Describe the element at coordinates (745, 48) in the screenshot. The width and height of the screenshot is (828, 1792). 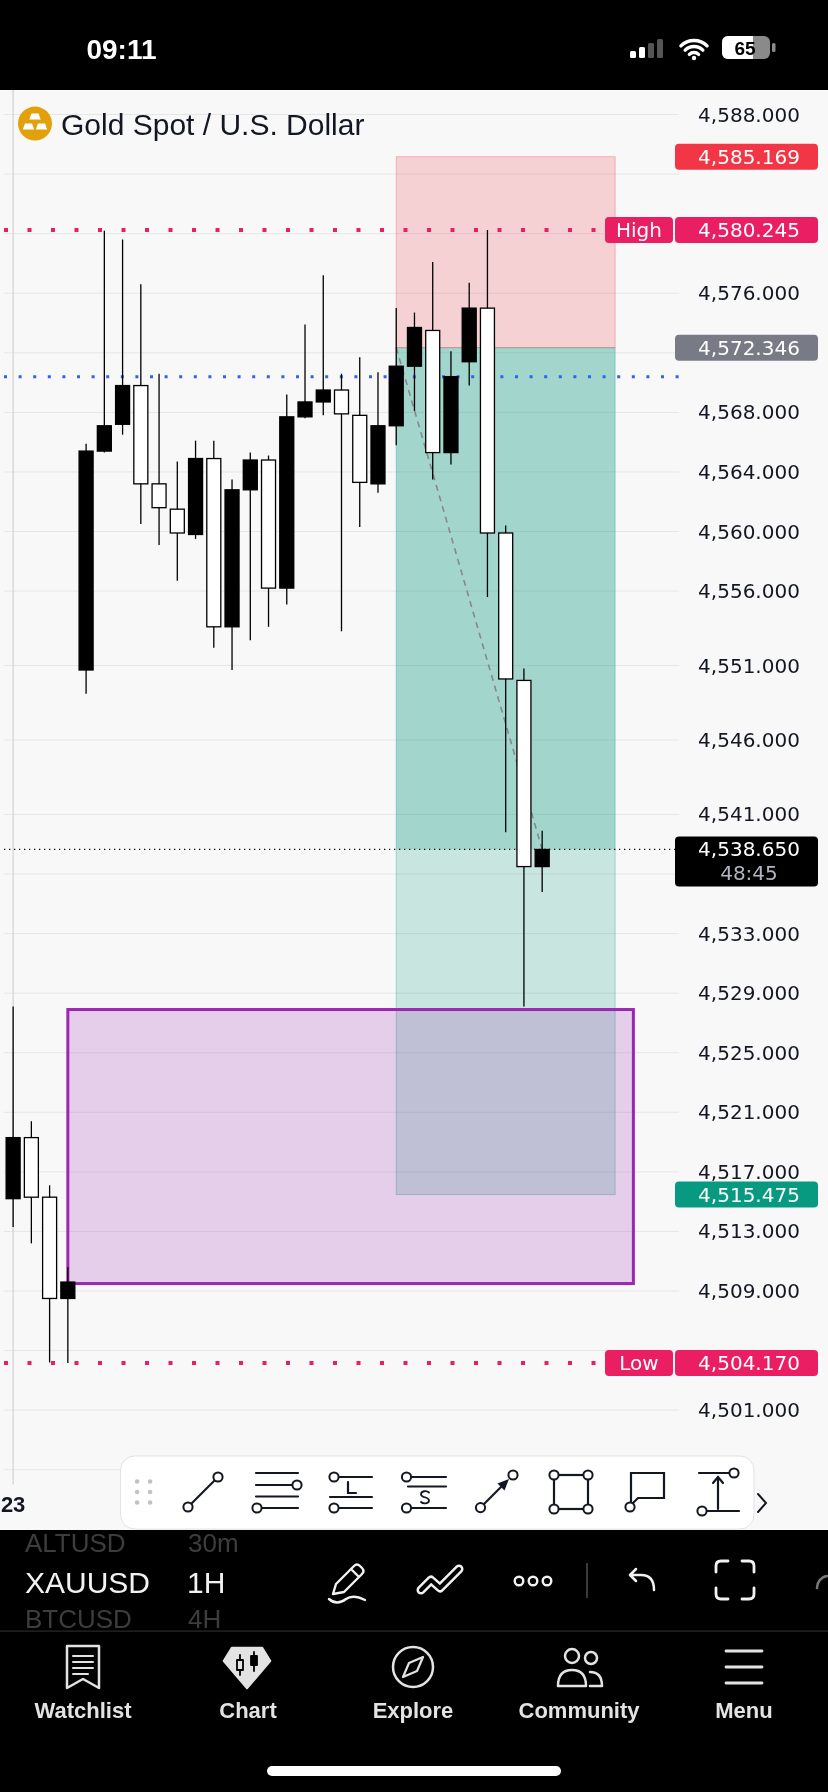
I see `text: 65` at that location.